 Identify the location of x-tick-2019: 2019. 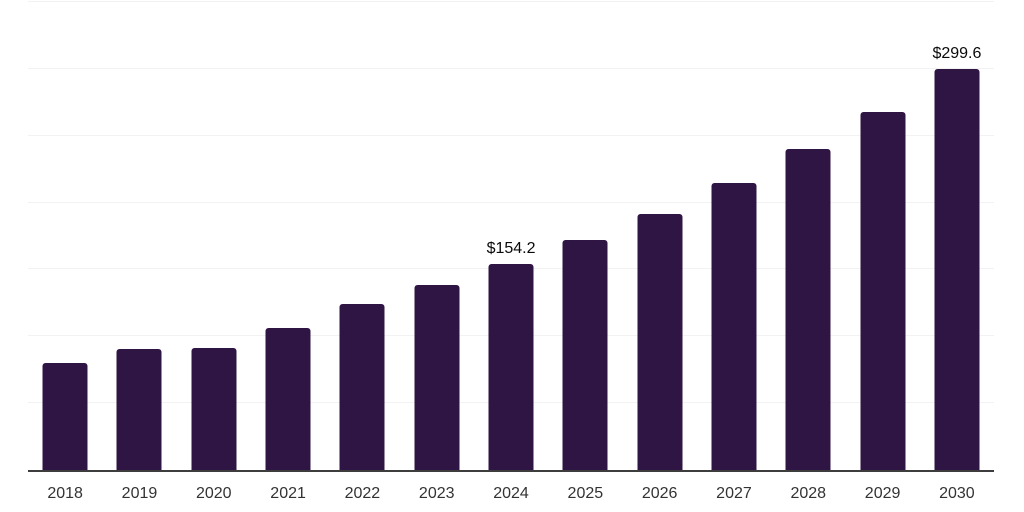
(139, 493).